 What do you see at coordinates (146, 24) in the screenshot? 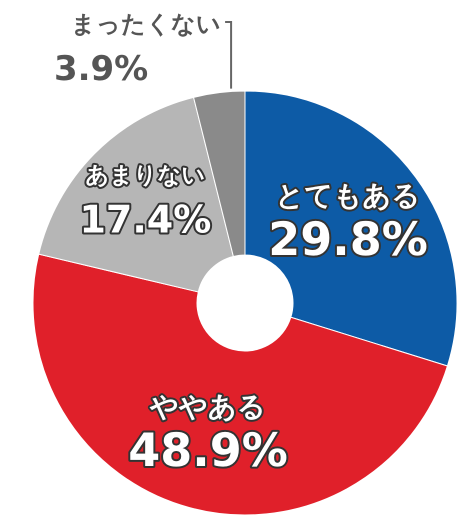
I see `slice-label: まったくない` at bounding box center [146, 24].